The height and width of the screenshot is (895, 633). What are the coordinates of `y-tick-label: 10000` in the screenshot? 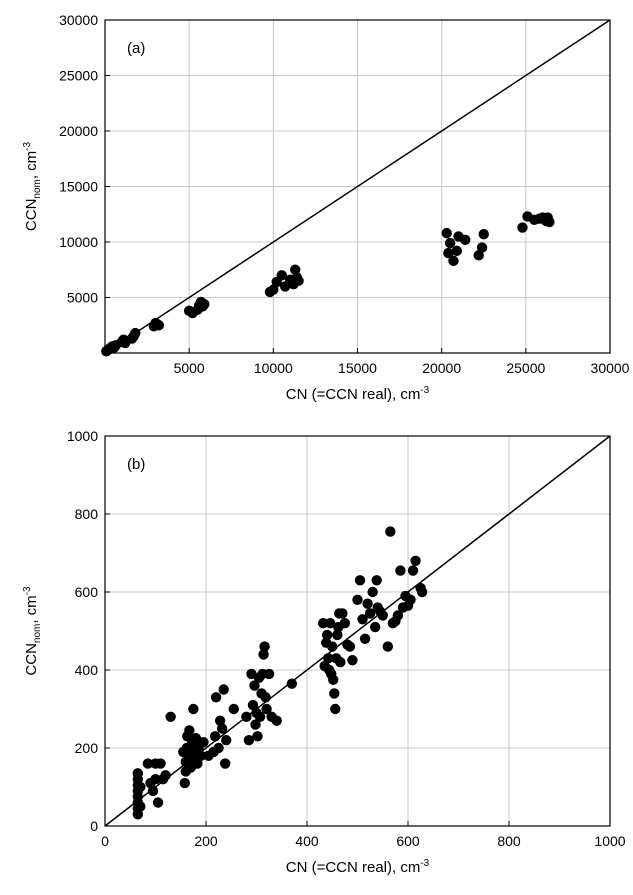 It's located at (78, 242).